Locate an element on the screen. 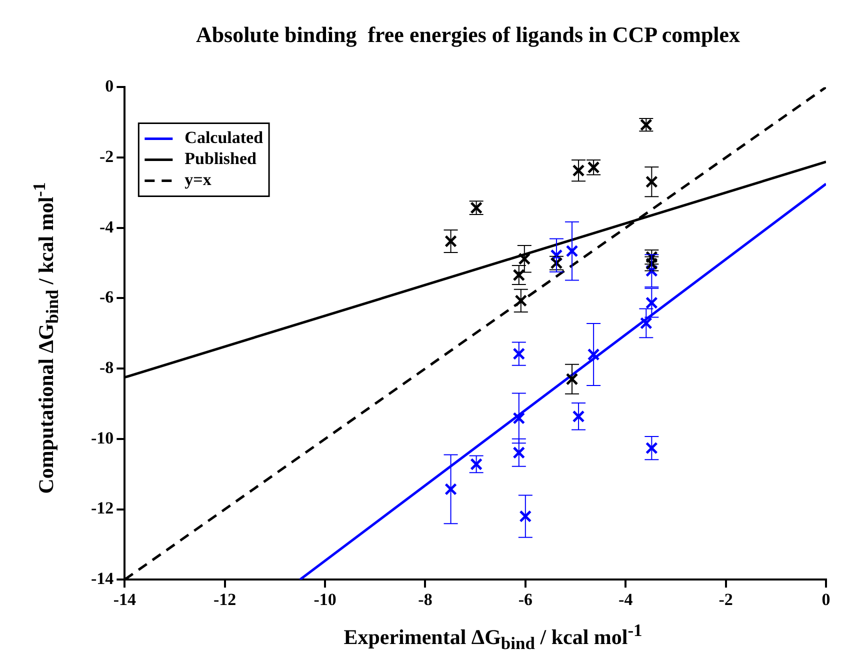 The width and height of the screenshot is (846, 668). x-tick-label: -12 is located at coordinates (225, 600).